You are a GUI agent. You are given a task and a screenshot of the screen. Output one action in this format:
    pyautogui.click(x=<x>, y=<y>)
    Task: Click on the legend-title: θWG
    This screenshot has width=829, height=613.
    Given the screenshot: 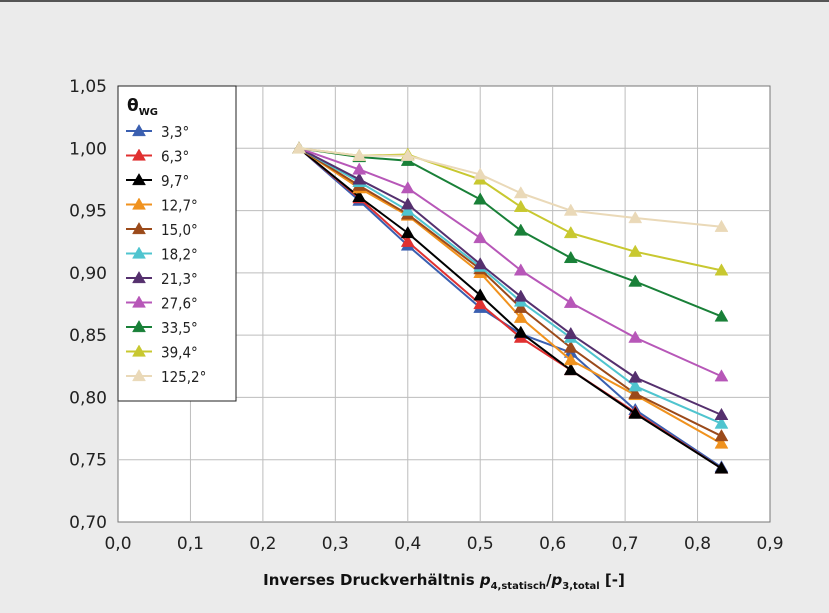 What is the action you would take?
    pyautogui.click(x=142, y=107)
    